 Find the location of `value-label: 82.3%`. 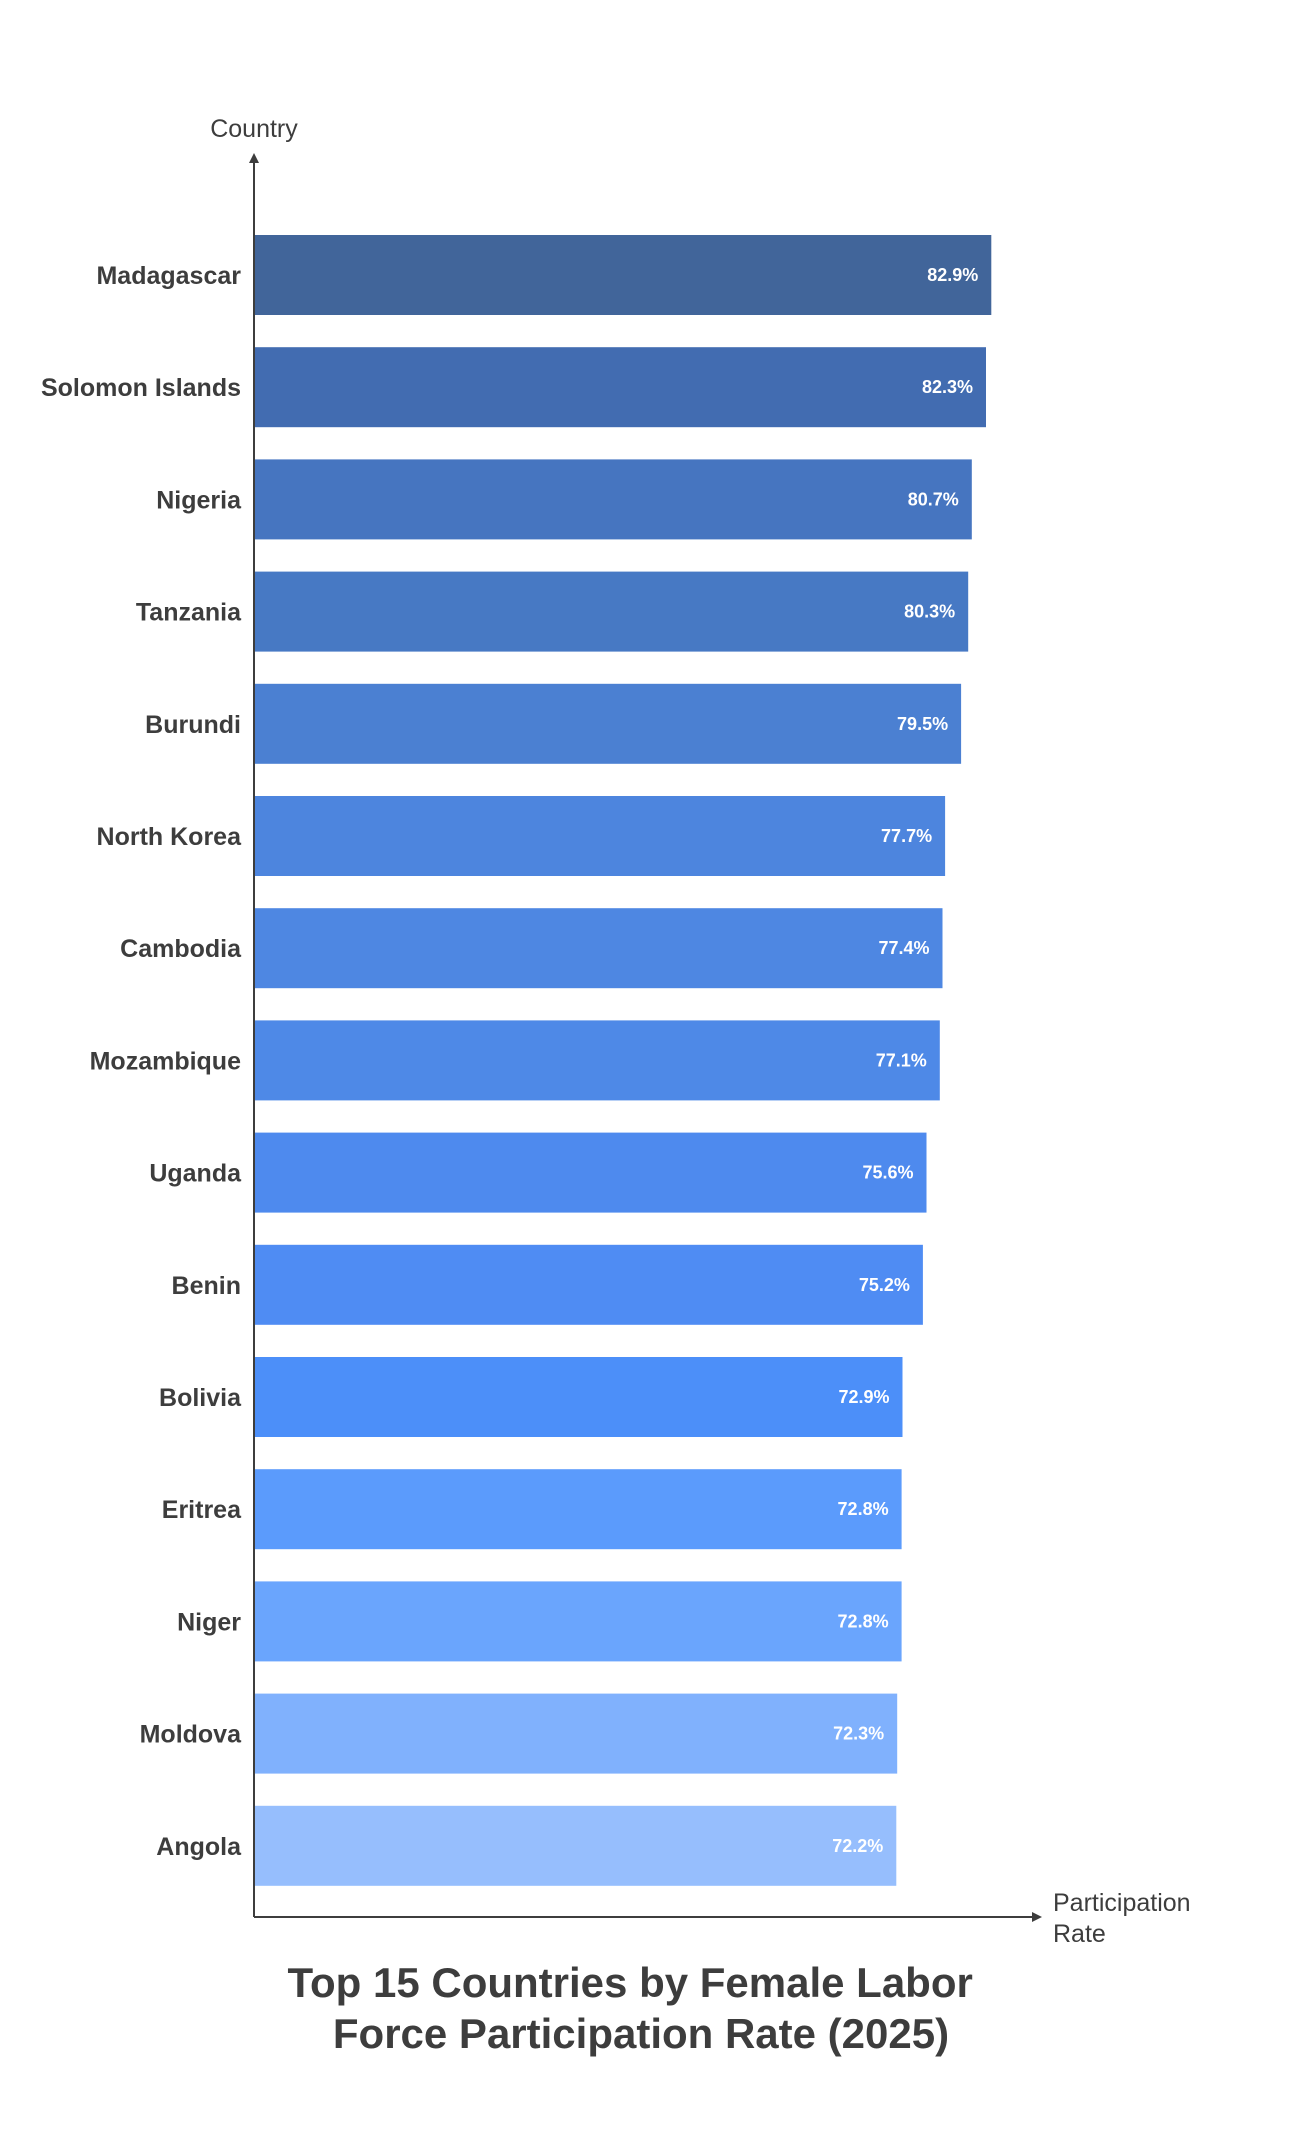

value-label: 82.3% is located at coordinates (947, 387).